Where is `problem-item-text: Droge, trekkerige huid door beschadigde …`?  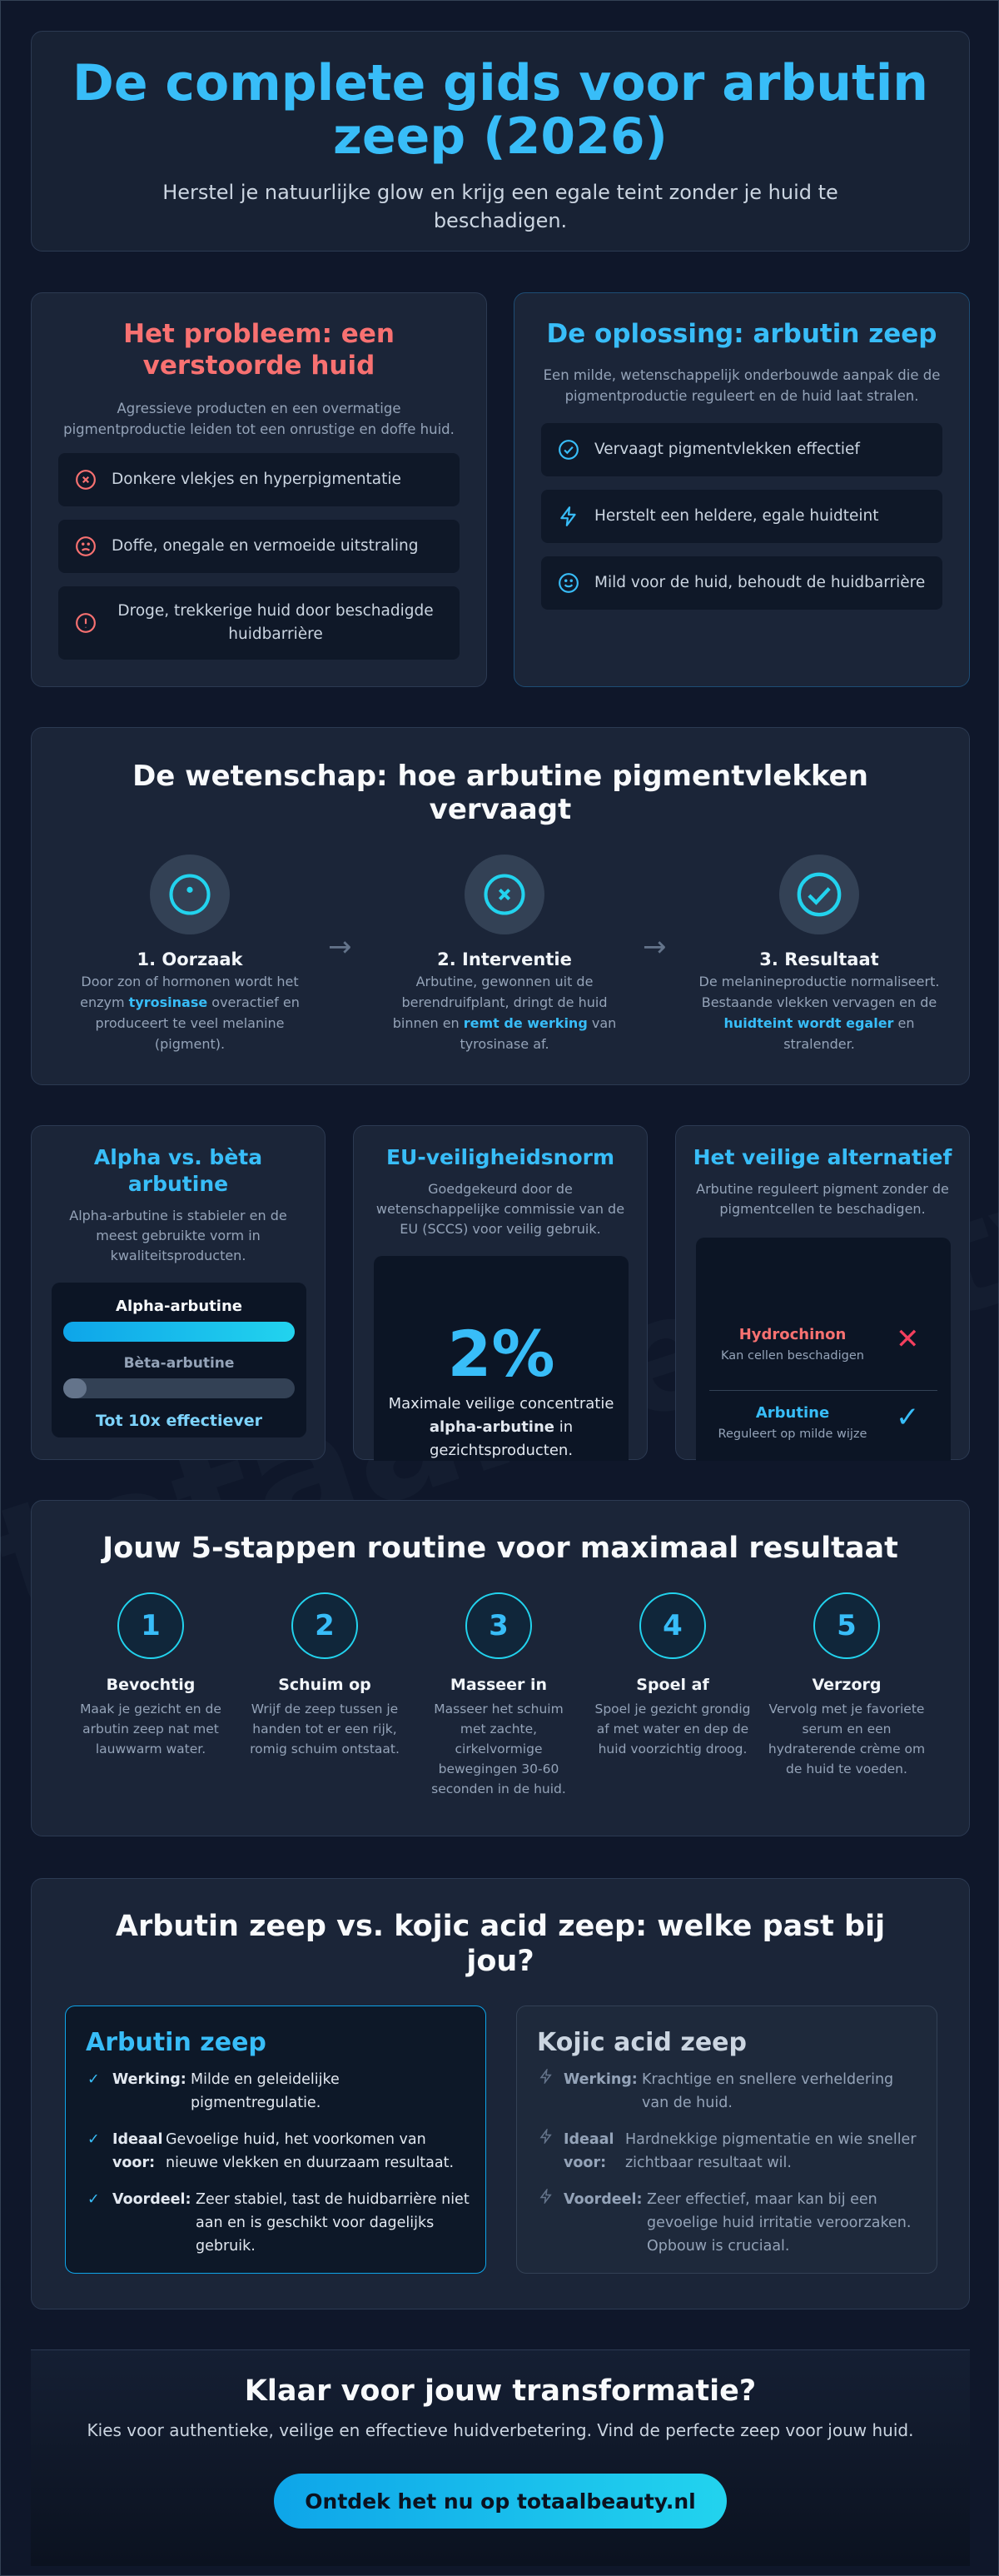 problem-item-text: Droge, trekkerige huid door beschadigde … is located at coordinates (275, 622).